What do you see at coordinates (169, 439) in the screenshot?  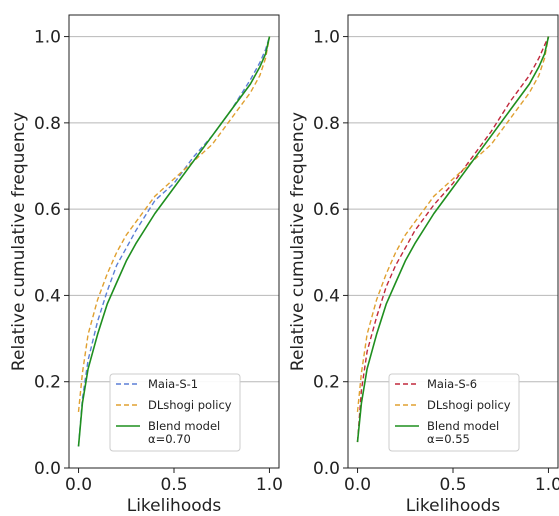 I see `legend-label: α=0.70` at bounding box center [169, 439].